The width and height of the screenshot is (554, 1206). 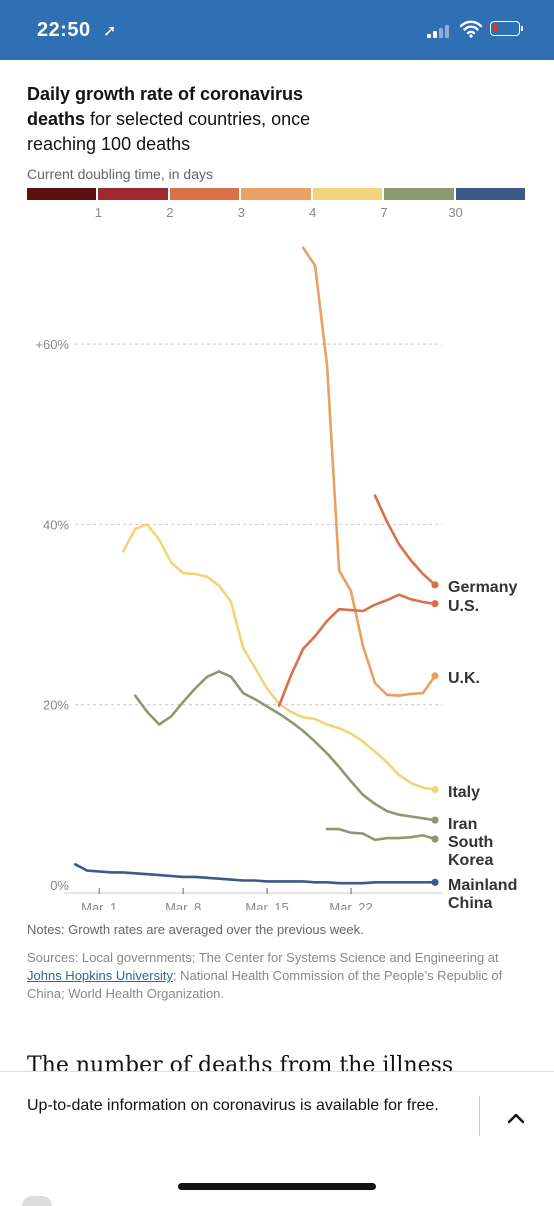 I want to click on y-tick-label: 0%, so click(x=59, y=885).